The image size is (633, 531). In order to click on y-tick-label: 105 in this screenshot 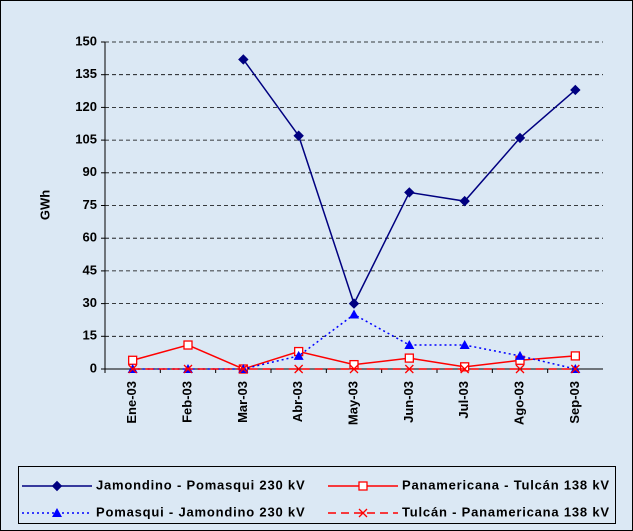, I will do `click(86, 139)`.